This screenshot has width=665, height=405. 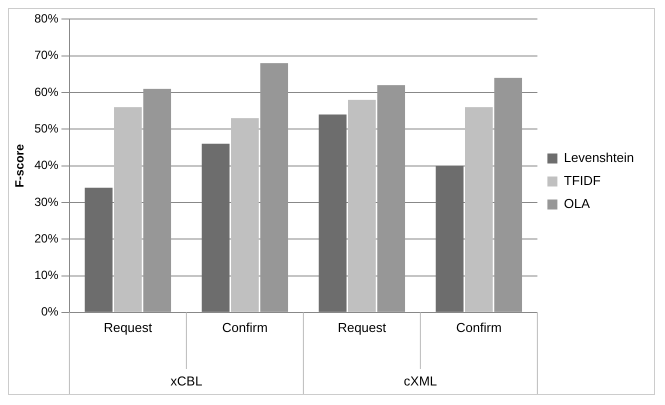 What do you see at coordinates (46, 165) in the screenshot?
I see `y-tick-label: 40%` at bounding box center [46, 165].